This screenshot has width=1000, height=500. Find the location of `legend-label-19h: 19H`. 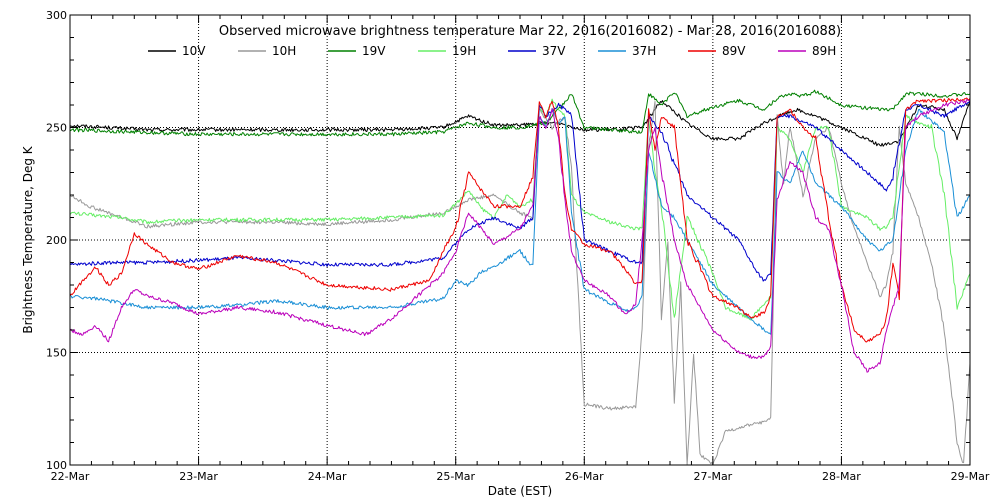

legend-label-19h: 19H is located at coordinates (464, 51).